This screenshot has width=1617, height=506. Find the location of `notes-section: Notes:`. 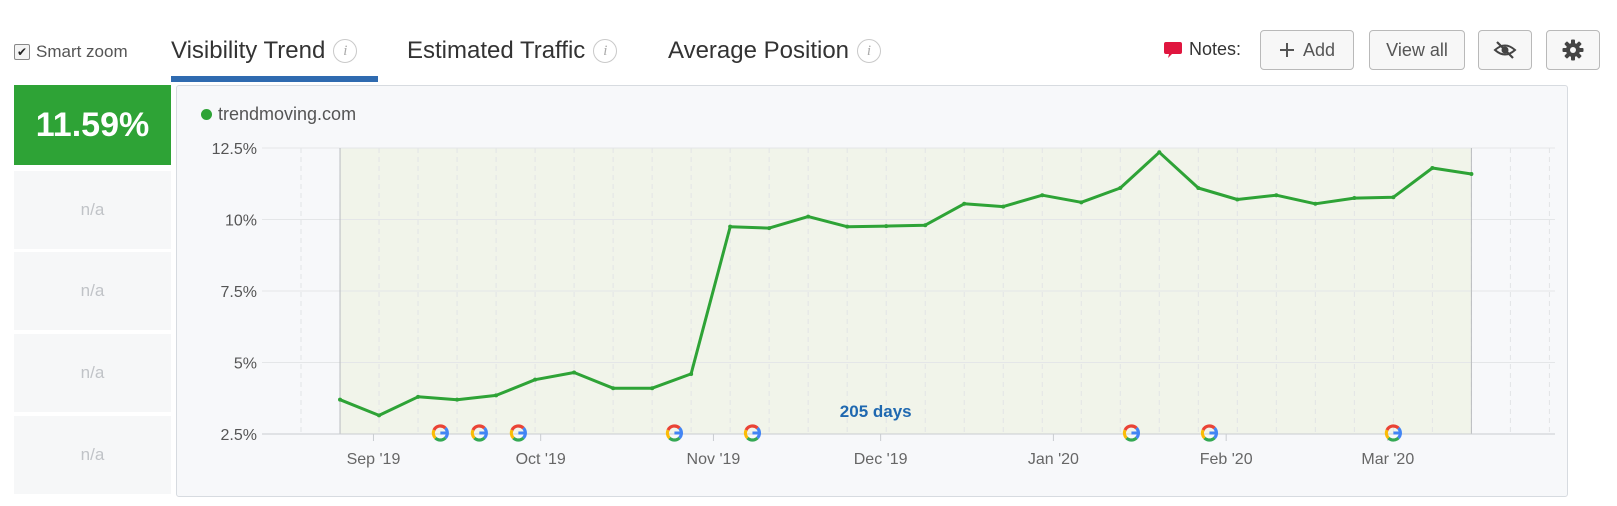

notes-section: Notes: is located at coordinates (1202, 49).